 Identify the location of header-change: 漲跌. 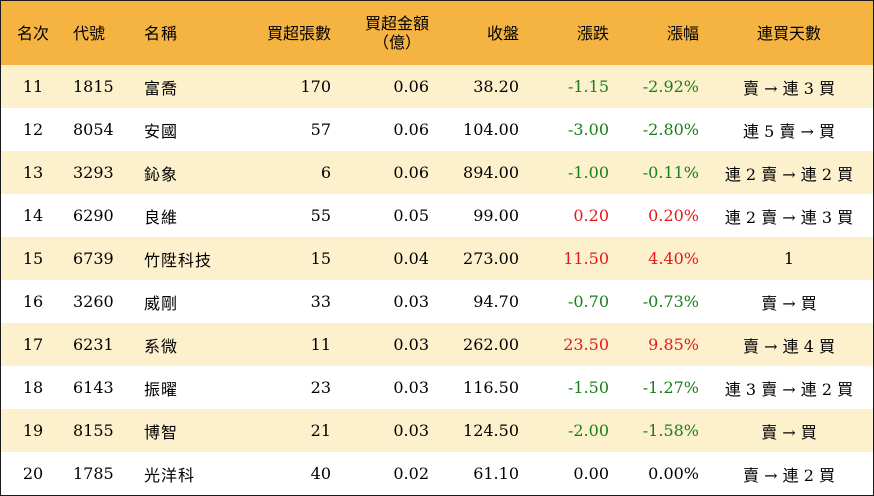
(564, 33).